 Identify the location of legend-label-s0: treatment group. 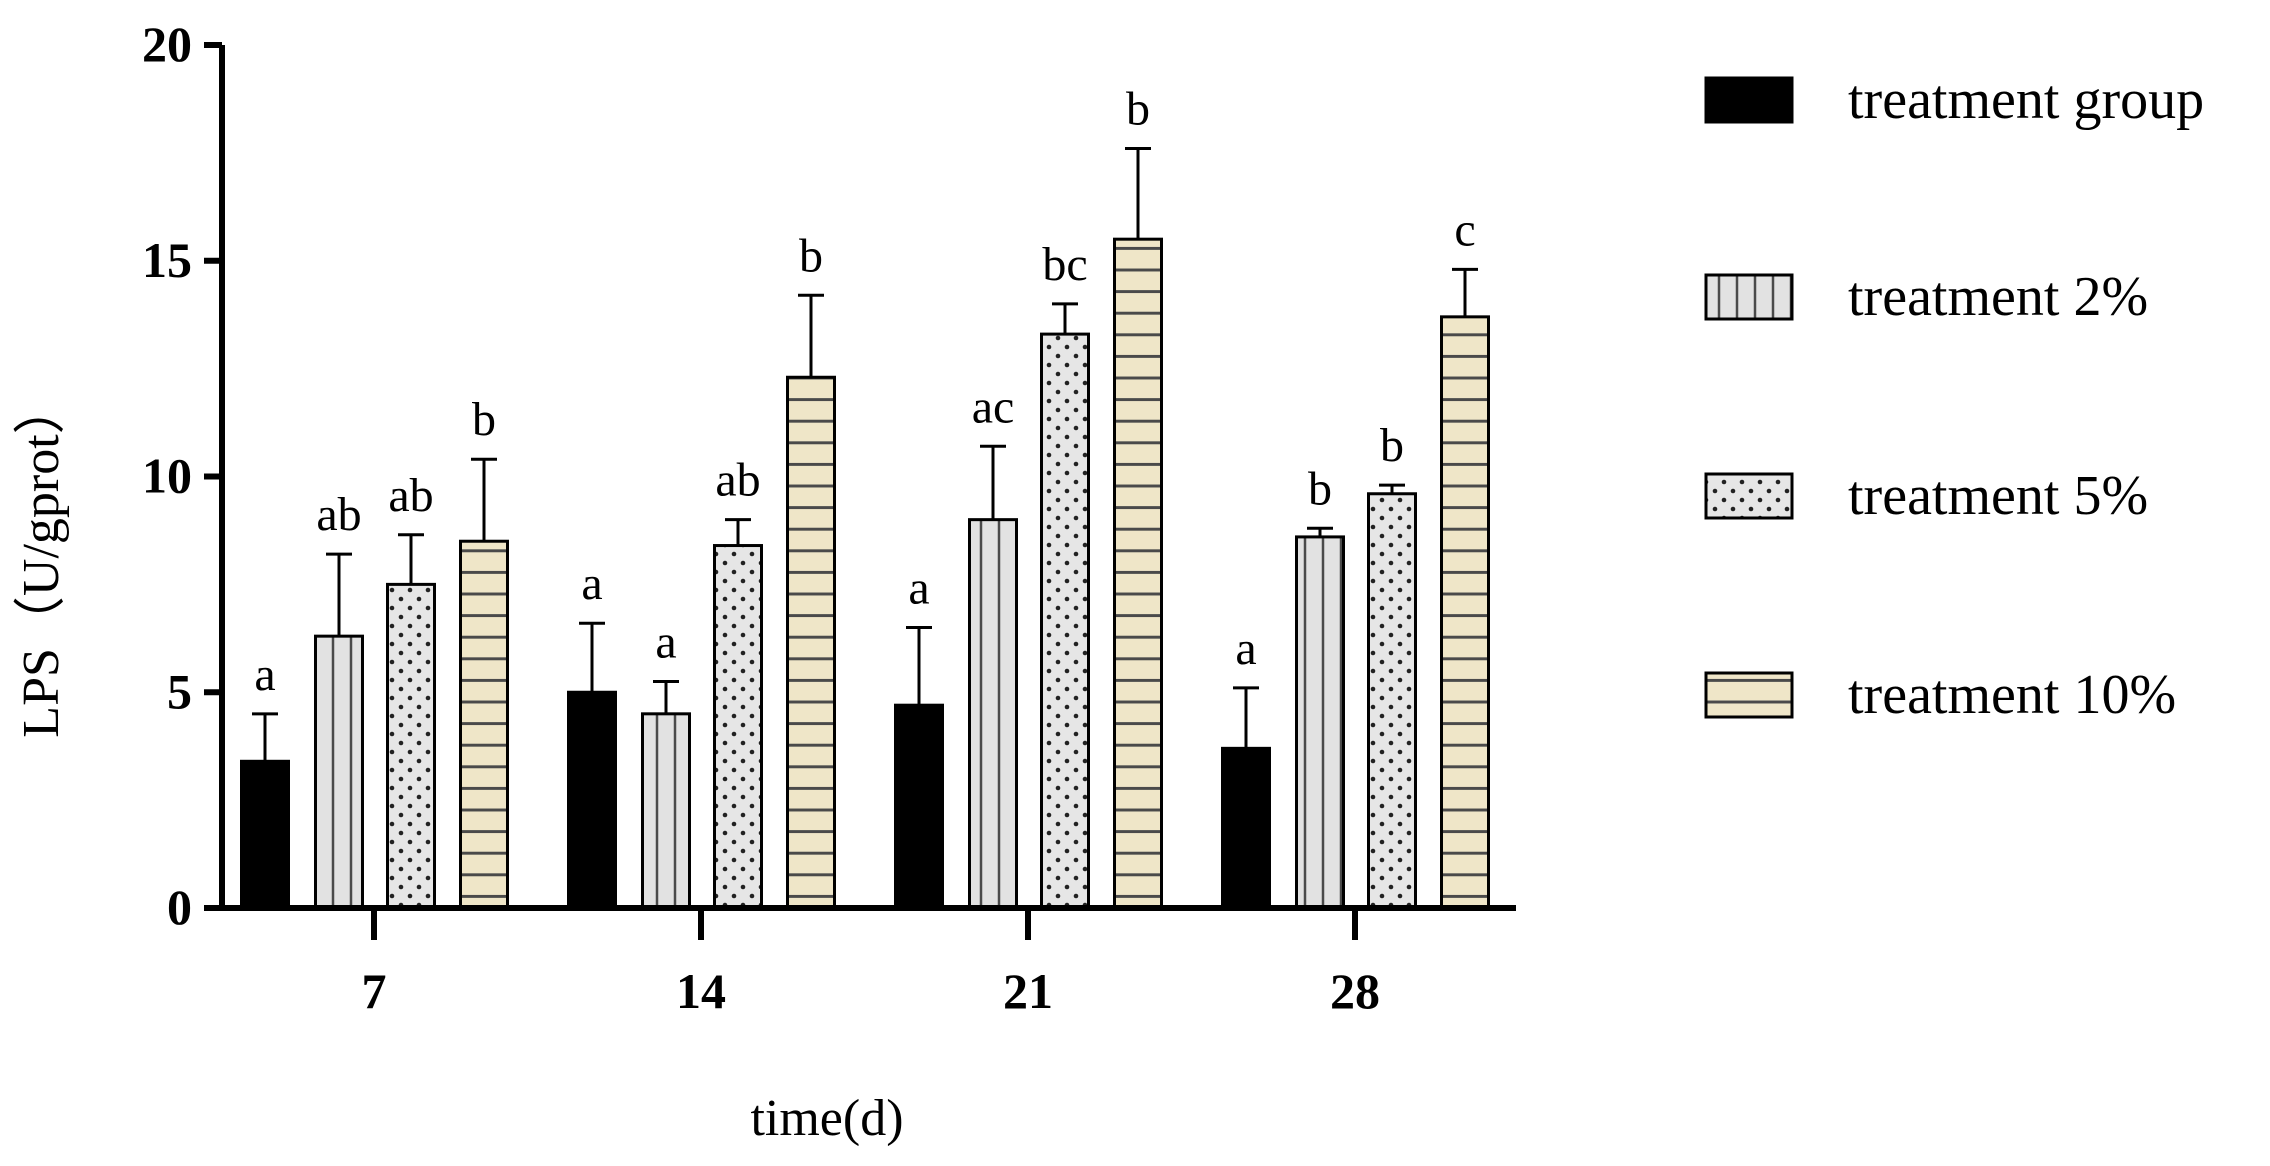
(2026, 100).